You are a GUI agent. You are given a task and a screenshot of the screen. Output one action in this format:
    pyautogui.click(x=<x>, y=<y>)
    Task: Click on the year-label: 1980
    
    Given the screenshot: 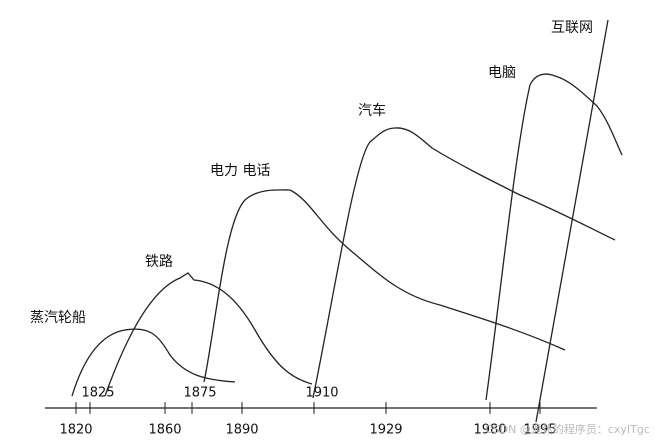 What is the action you would take?
    pyautogui.click(x=489, y=430)
    